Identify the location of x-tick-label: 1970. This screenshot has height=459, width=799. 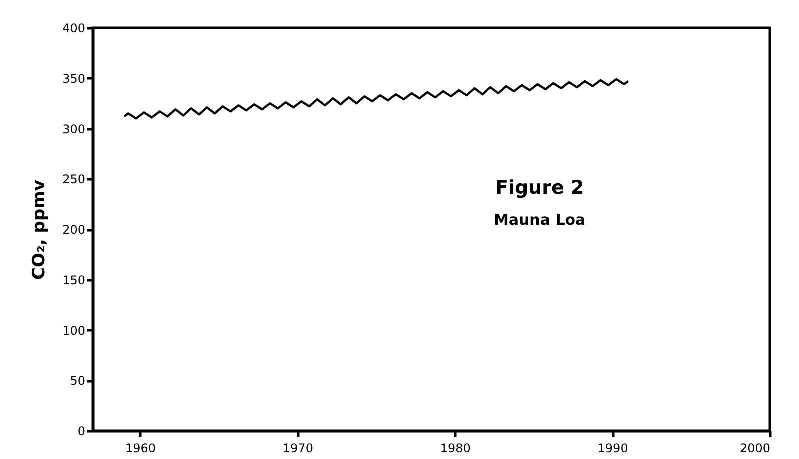
(298, 449).